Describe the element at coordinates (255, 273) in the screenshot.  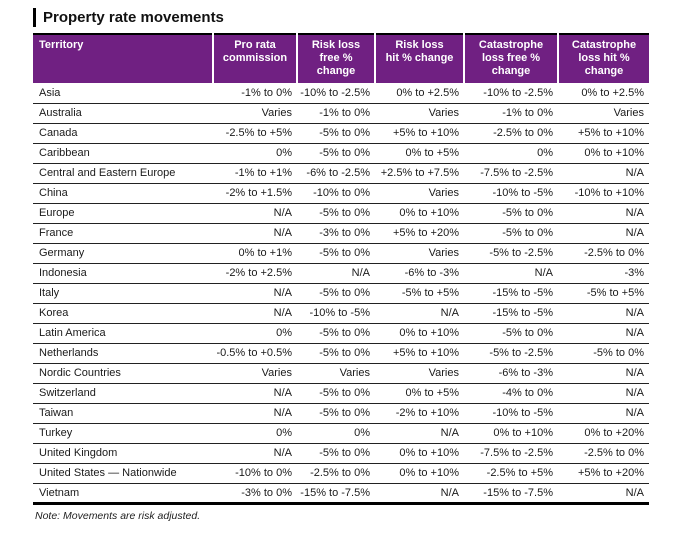
I see `value-cell-pro-rata-commission: -2% to +2.5%` at that location.